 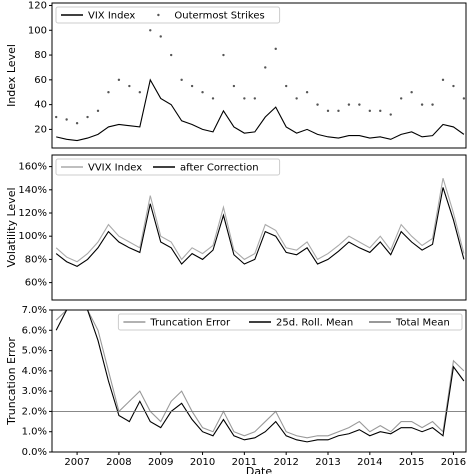 What do you see at coordinates (34, 432) in the screenshot?
I see `y-tick-label: 1.0%` at bounding box center [34, 432].